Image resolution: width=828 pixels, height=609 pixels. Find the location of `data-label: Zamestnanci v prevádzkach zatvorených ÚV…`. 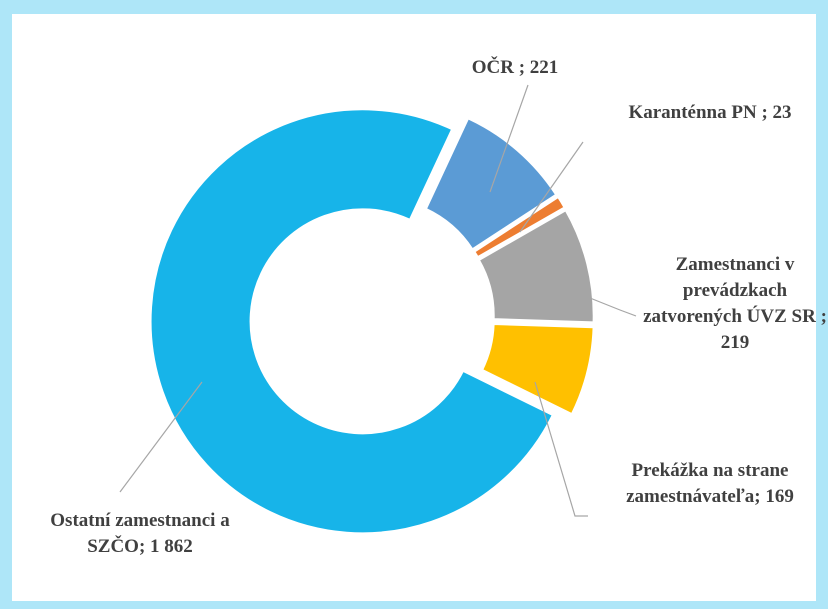

data-label: Zamestnanci v prevádzkach zatvorených ÚV… is located at coordinates (735, 303).